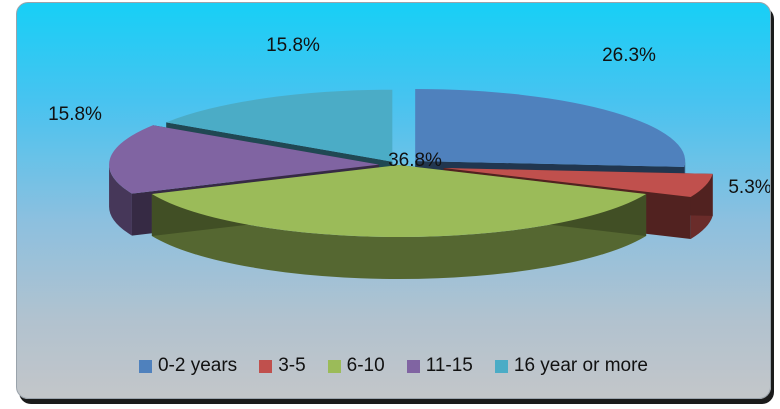 This screenshot has height=409, width=780. What do you see at coordinates (580, 365) in the screenshot?
I see `legend-label-4: 16 year or more` at bounding box center [580, 365].